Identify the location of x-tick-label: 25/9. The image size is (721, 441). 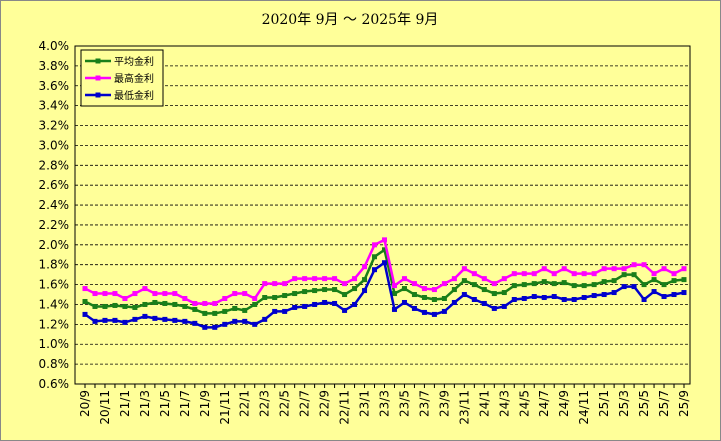
(684, 403).